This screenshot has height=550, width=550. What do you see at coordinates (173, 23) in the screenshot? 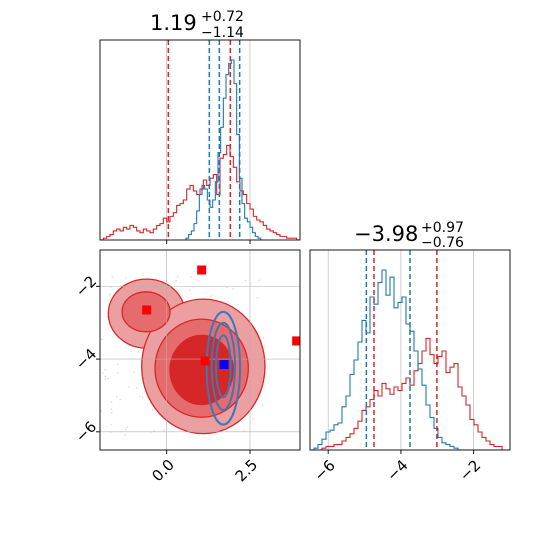
I see `title-param1-value: 1.19` at bounding box center [173, 23].